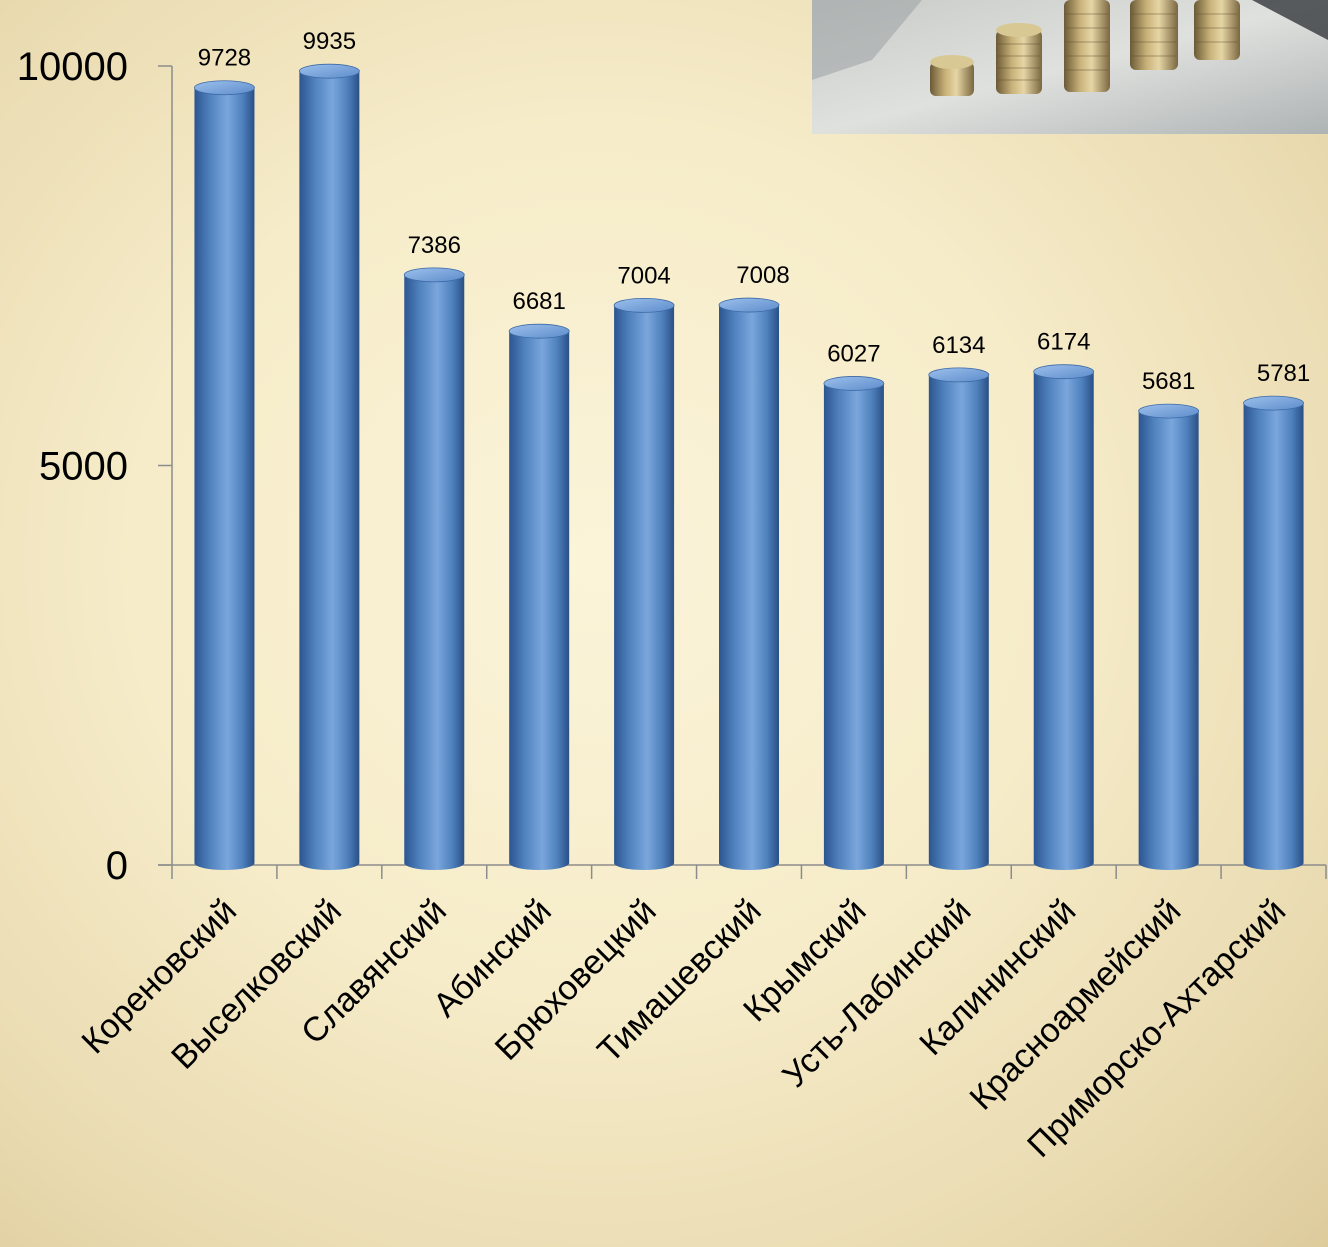 The height and width of the screenshot is (1247, 1328). I want to click on data-label: 9935, so click(329, 41).